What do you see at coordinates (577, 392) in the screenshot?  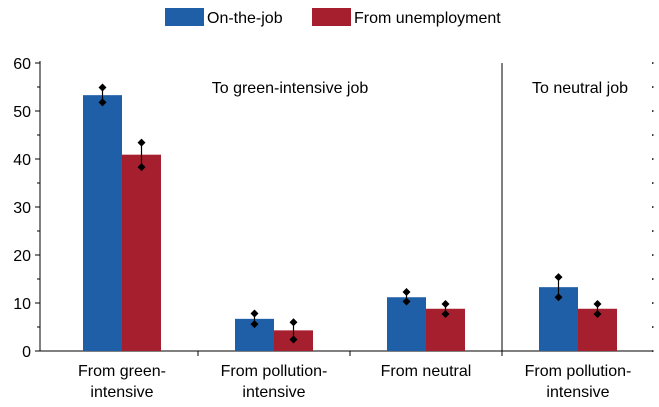 I see `category-label-3-1: intensive` at bounding box center [577, 392].